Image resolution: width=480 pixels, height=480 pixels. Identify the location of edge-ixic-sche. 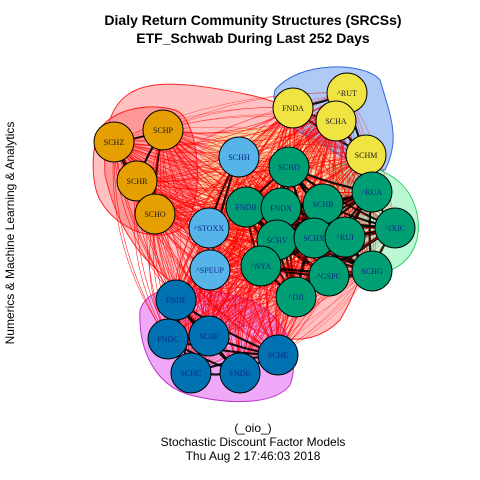
(336, 291).